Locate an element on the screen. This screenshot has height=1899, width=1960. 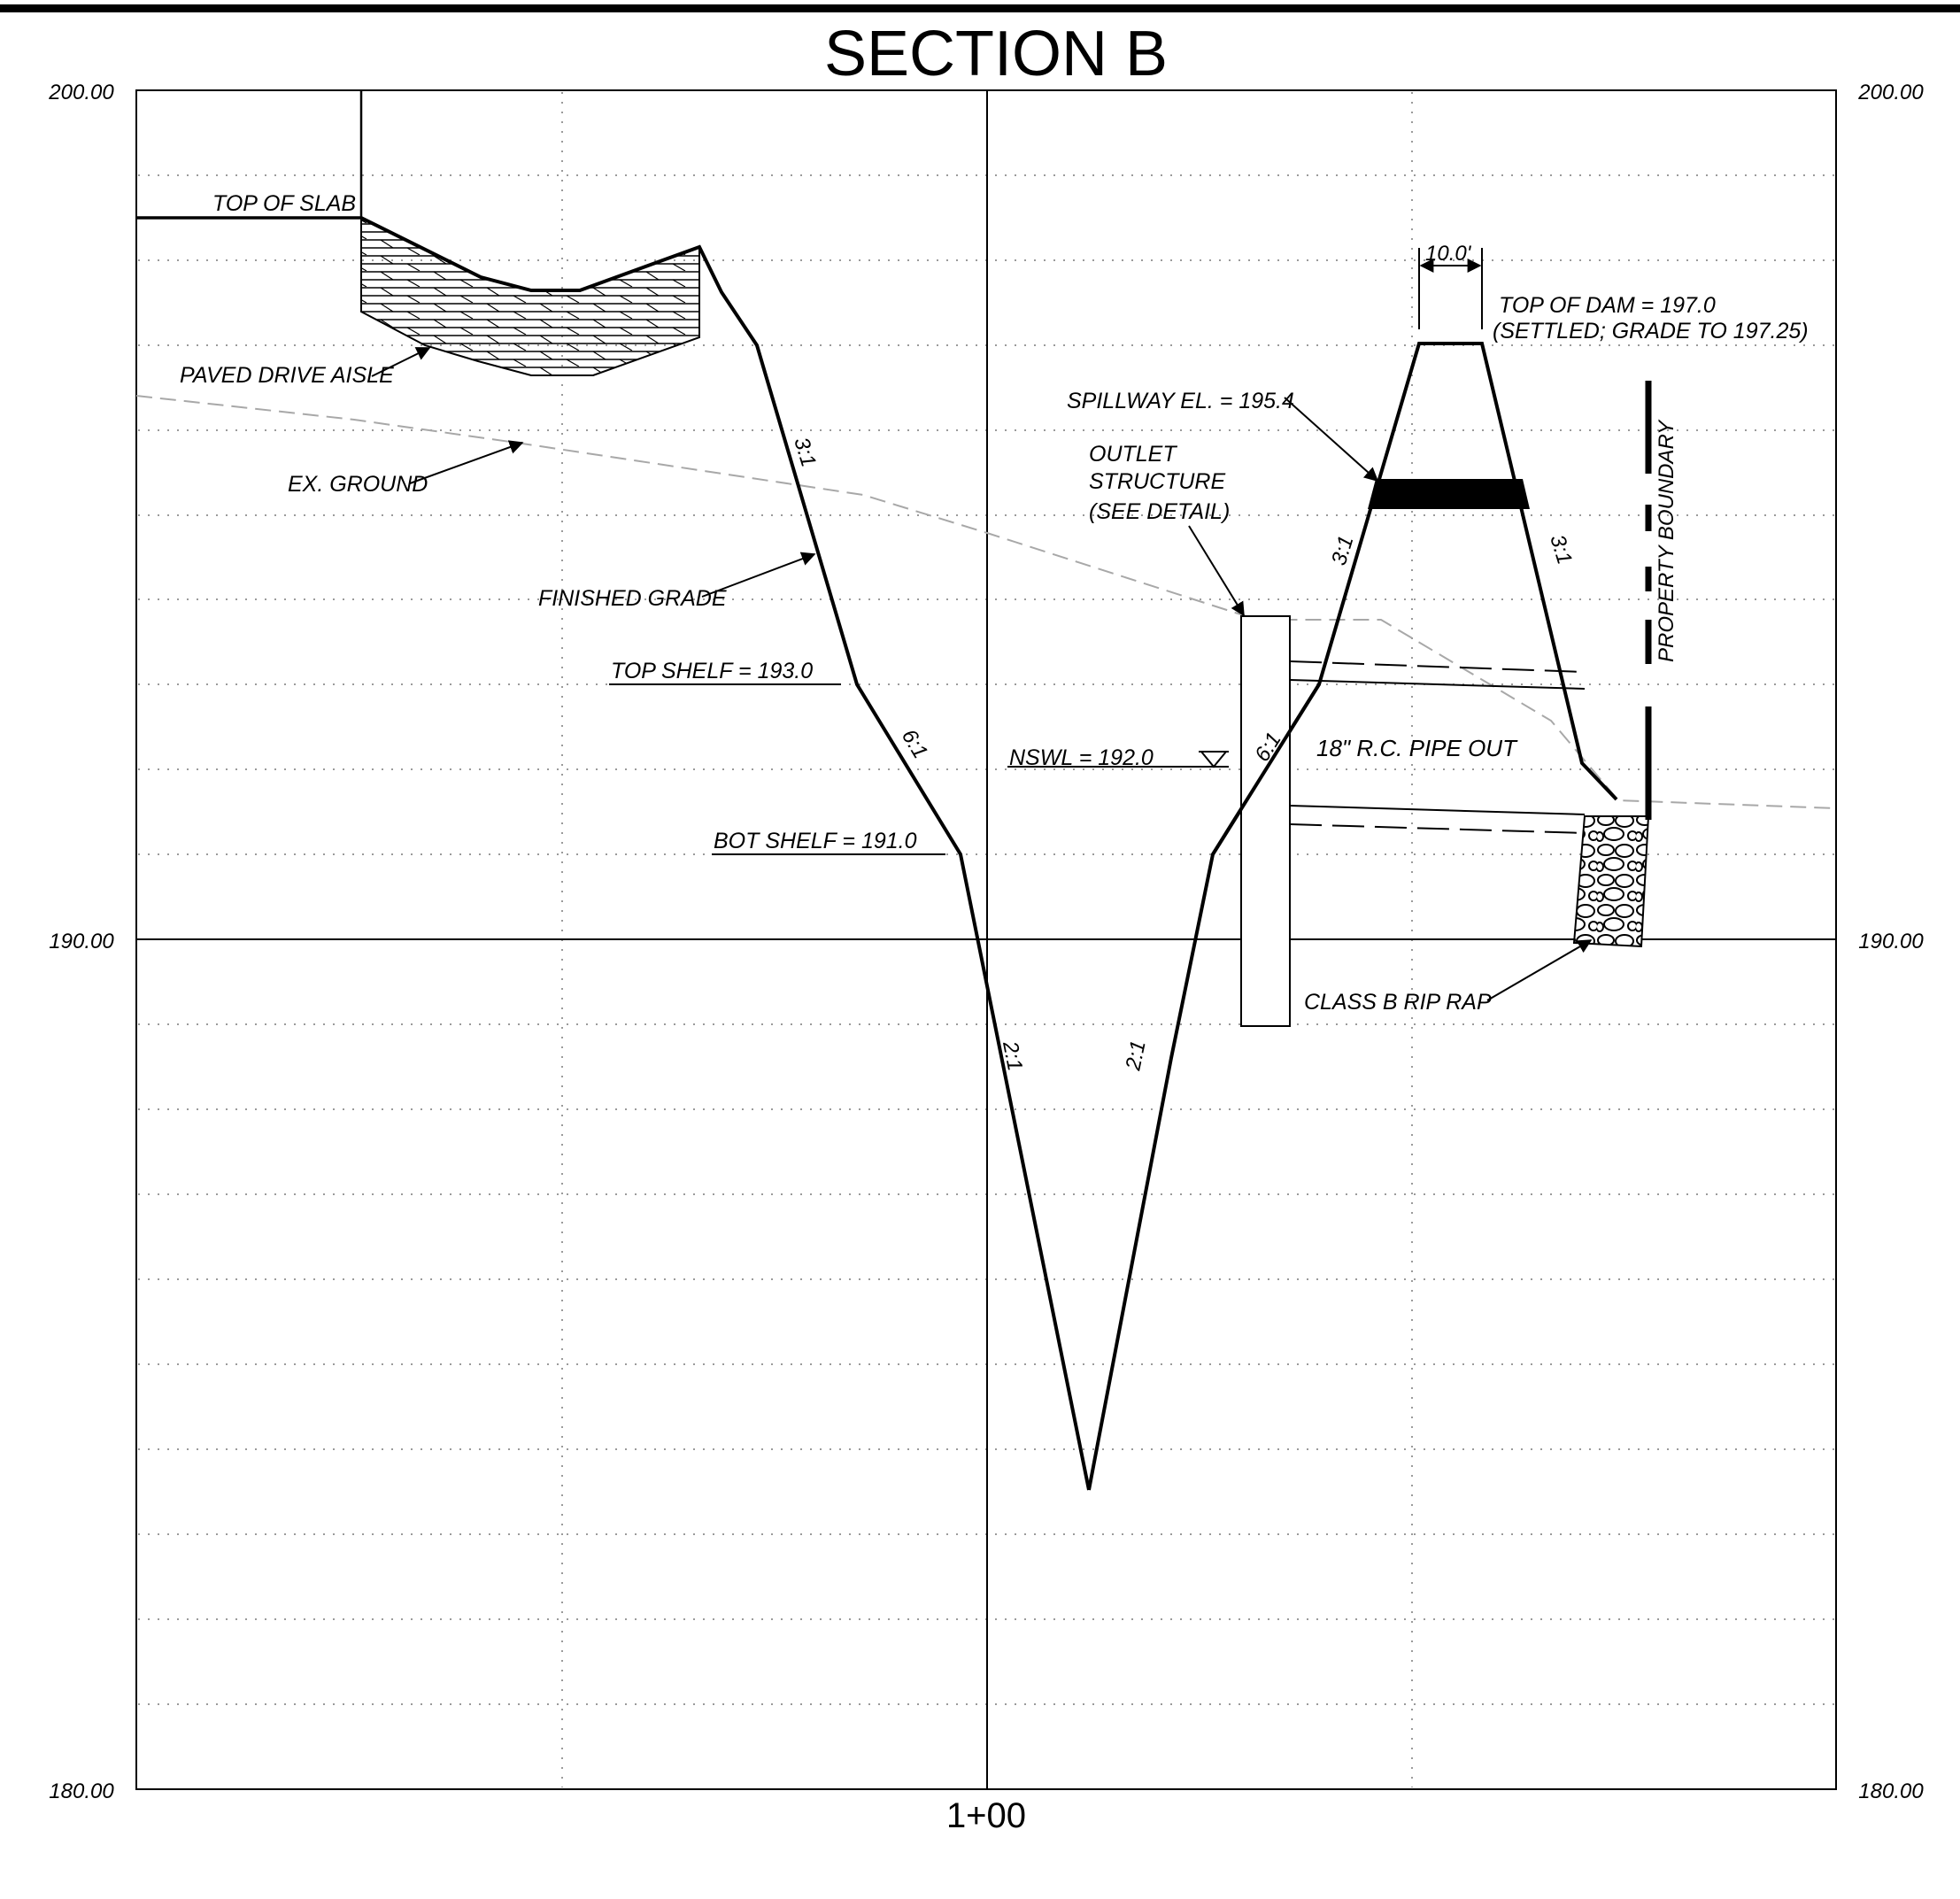
top-of-dam-label-1: TOP OF DAM = 197.0 is located at coordinates (1607, 305).